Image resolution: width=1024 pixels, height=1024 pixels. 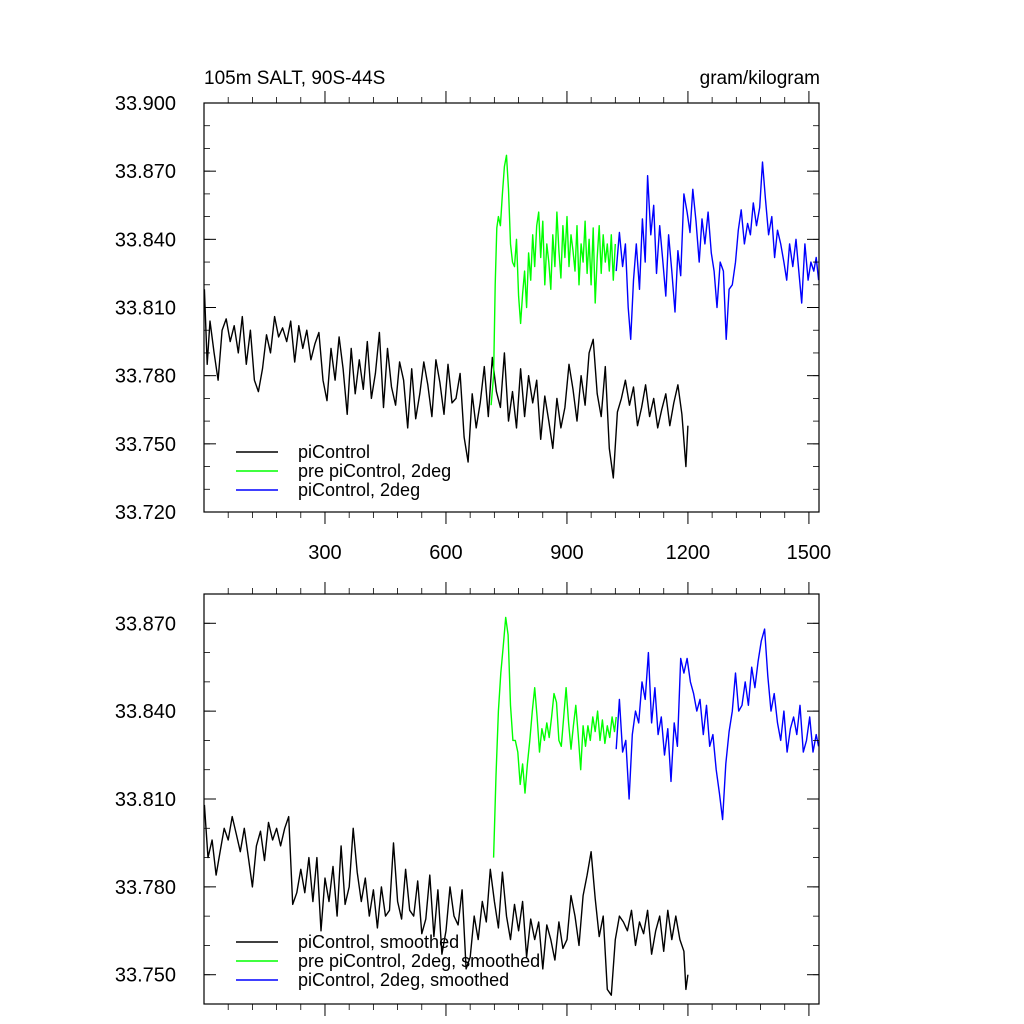 What do you see at coordinates (359, 490) in the screenshot?
I see `top-legend-label-2: piControl, 2deg` at bounding box center [359, 490].